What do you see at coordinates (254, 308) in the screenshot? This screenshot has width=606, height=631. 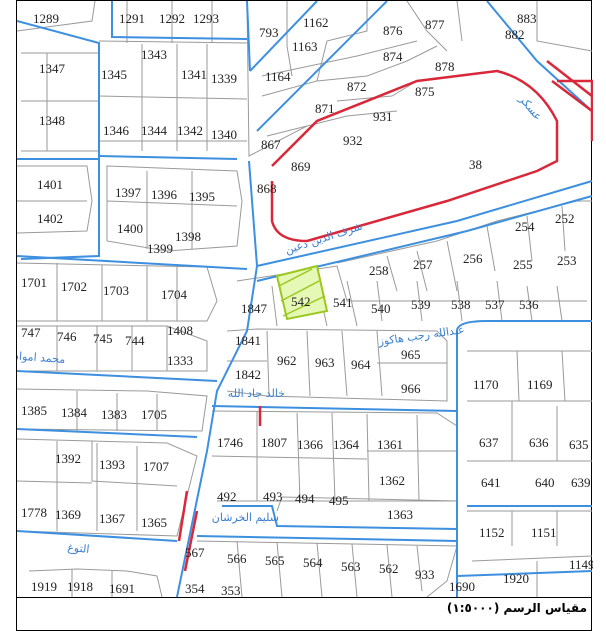 I see `lot-label-1847: 1847` at bounding box center [254, 308].